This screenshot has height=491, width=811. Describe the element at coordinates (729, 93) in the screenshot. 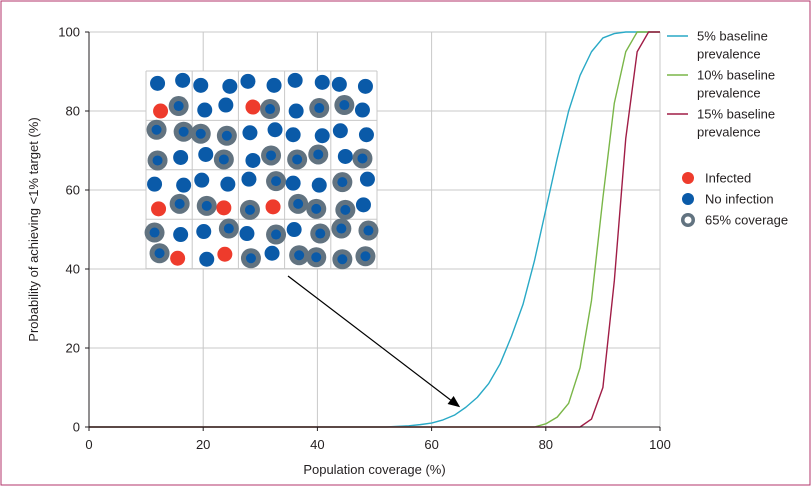

I see `legend-label-2: prevalence` at that location.